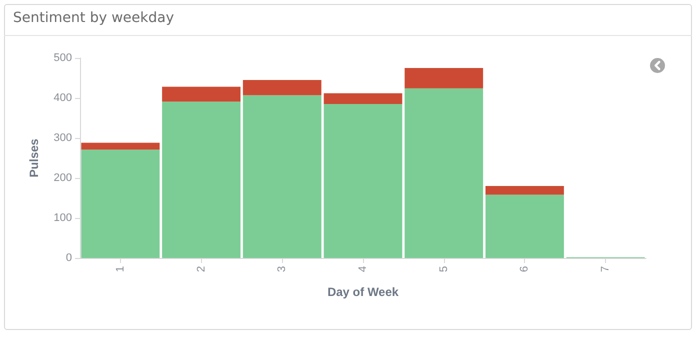 This screenshot has height=337, width=698. Describe the element at coordinates (34, 158) in the screenshot. I see `y-axis-title: Pulses` at that location.